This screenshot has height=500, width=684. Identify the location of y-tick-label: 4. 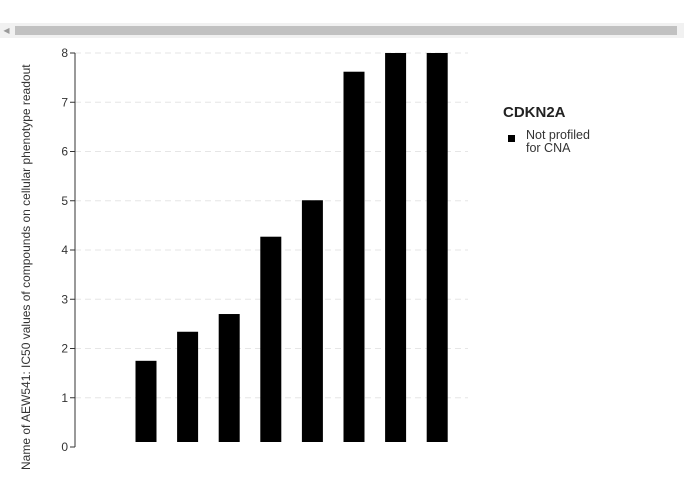
(64, 250).